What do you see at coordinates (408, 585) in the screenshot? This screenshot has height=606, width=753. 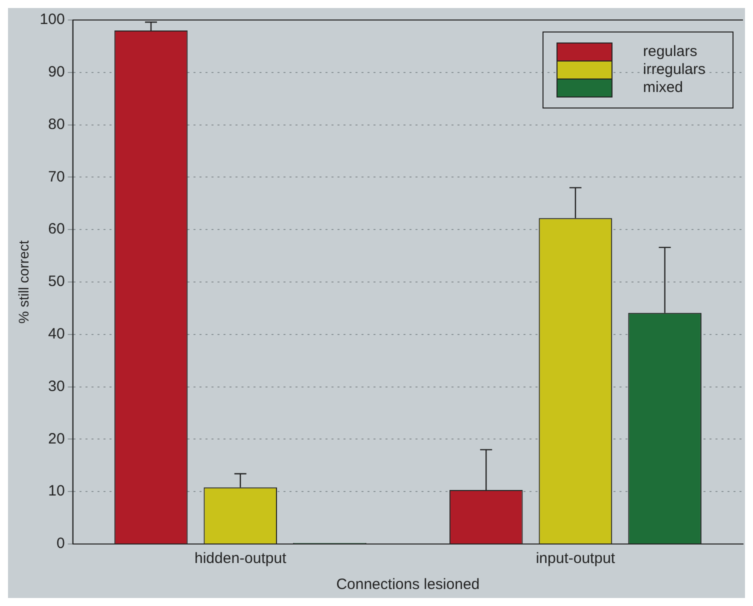 I see `x-axis-title: Connections lesioned` at bounding box center [408, 585].